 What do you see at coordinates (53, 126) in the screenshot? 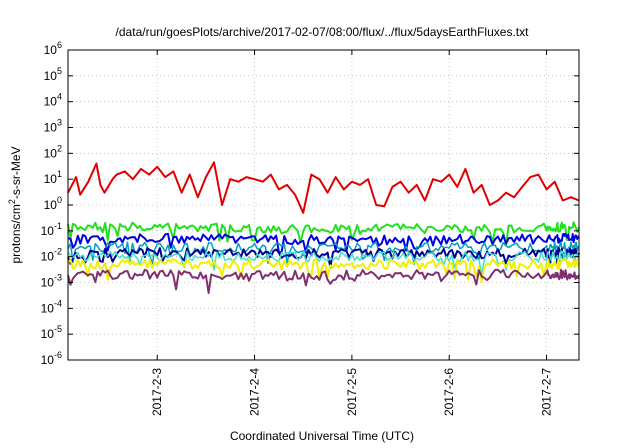
I see `y-tick-label-3: 10³` at bounding box center [53, 126].